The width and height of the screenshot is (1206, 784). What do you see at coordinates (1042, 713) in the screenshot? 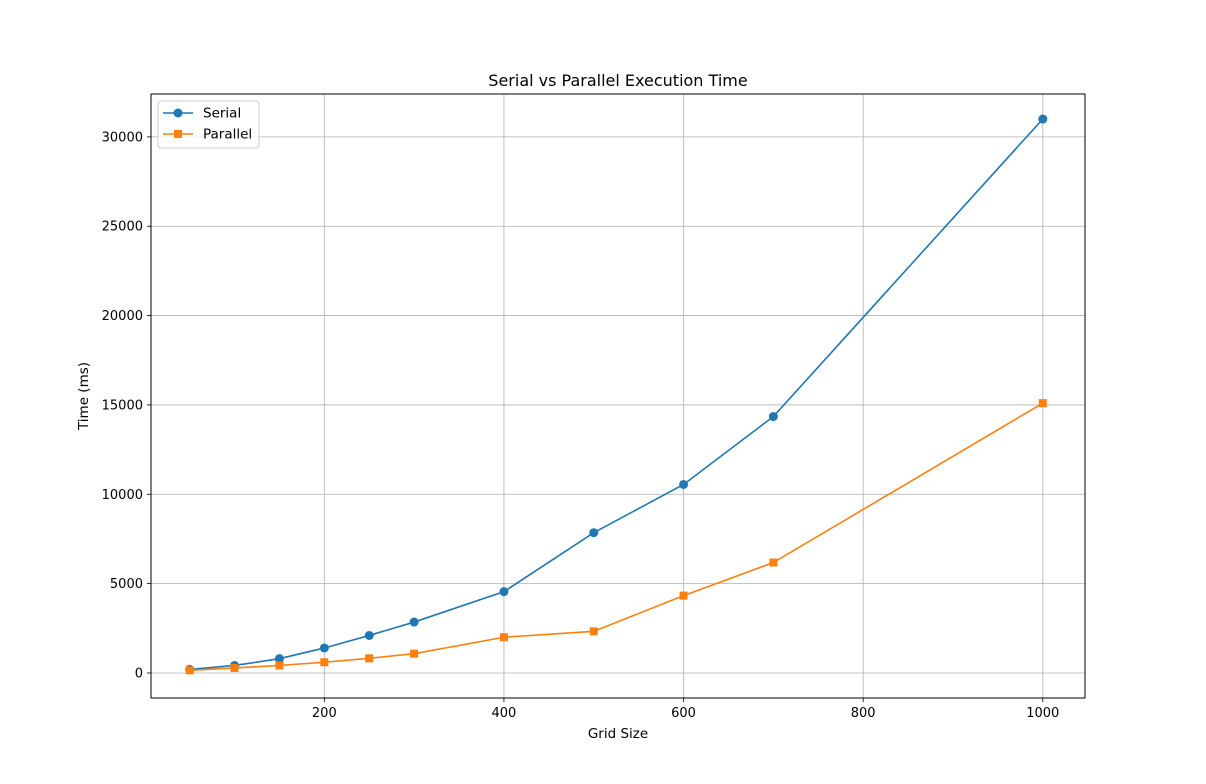
I see `x-tick-label: 1000` at bounding box center [1042, 713].